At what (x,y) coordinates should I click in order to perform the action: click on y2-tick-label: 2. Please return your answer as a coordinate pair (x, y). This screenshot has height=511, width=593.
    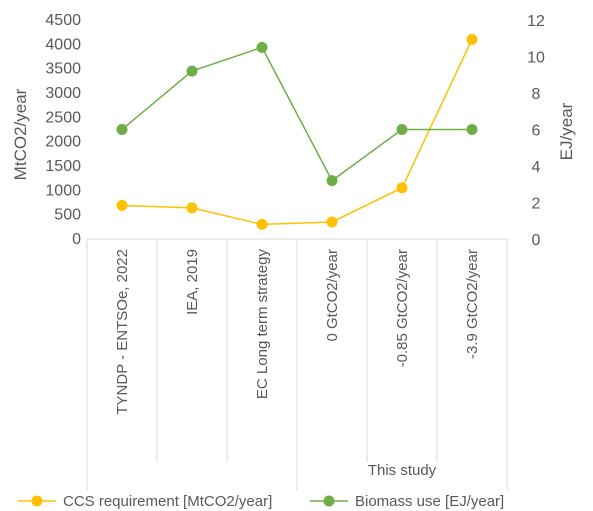
    Looking at the image, I should click on (536, 204).